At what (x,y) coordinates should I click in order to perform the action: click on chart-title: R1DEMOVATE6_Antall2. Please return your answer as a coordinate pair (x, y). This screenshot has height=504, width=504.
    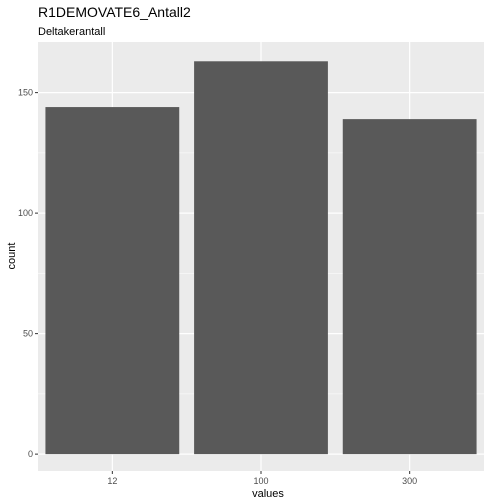
    Looking at the image, I should click on (114, 12).